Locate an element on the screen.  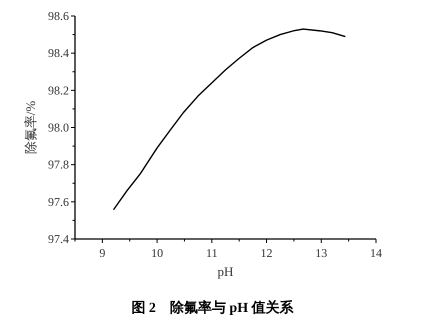
y-tick-label: 98.6 is located at coordinates (58, 16).